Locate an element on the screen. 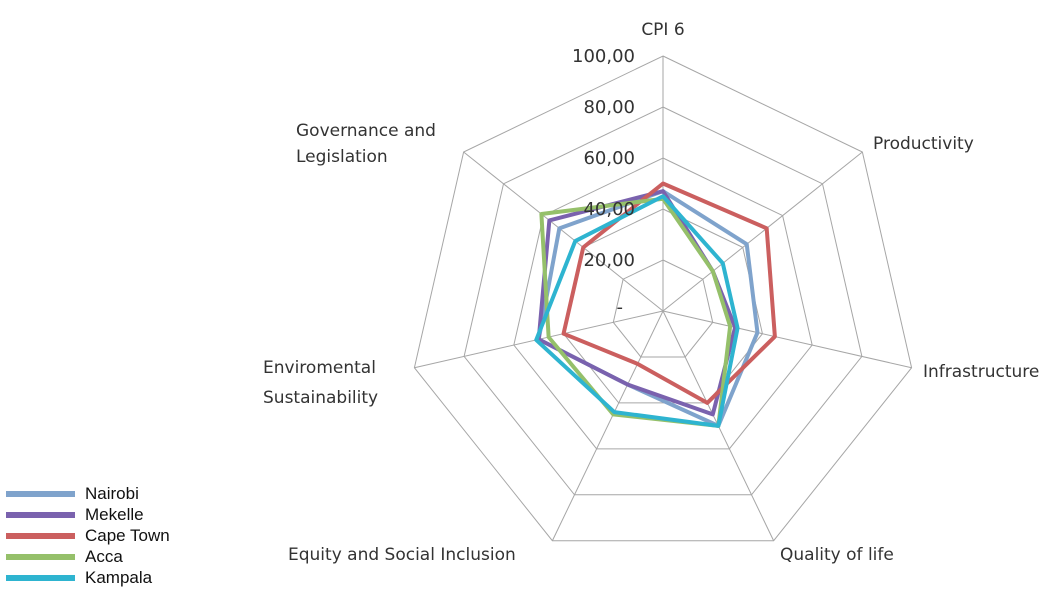  legend-item-mekelle: Mekelle is located at coordinates (88, 514).